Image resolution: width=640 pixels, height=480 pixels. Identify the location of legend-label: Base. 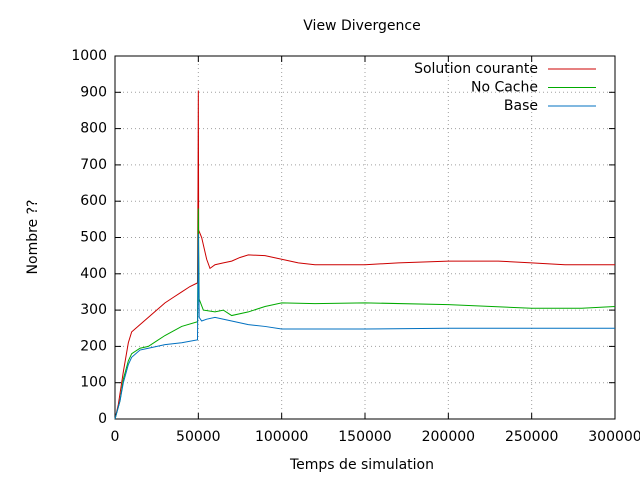
(521, 106).